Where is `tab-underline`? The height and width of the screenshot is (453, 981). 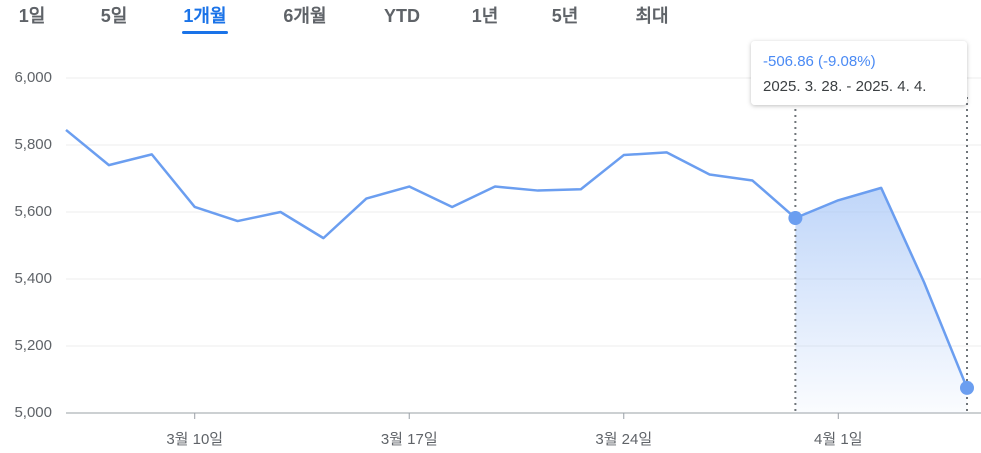
tab-underline is located at coordinates (205, 32).